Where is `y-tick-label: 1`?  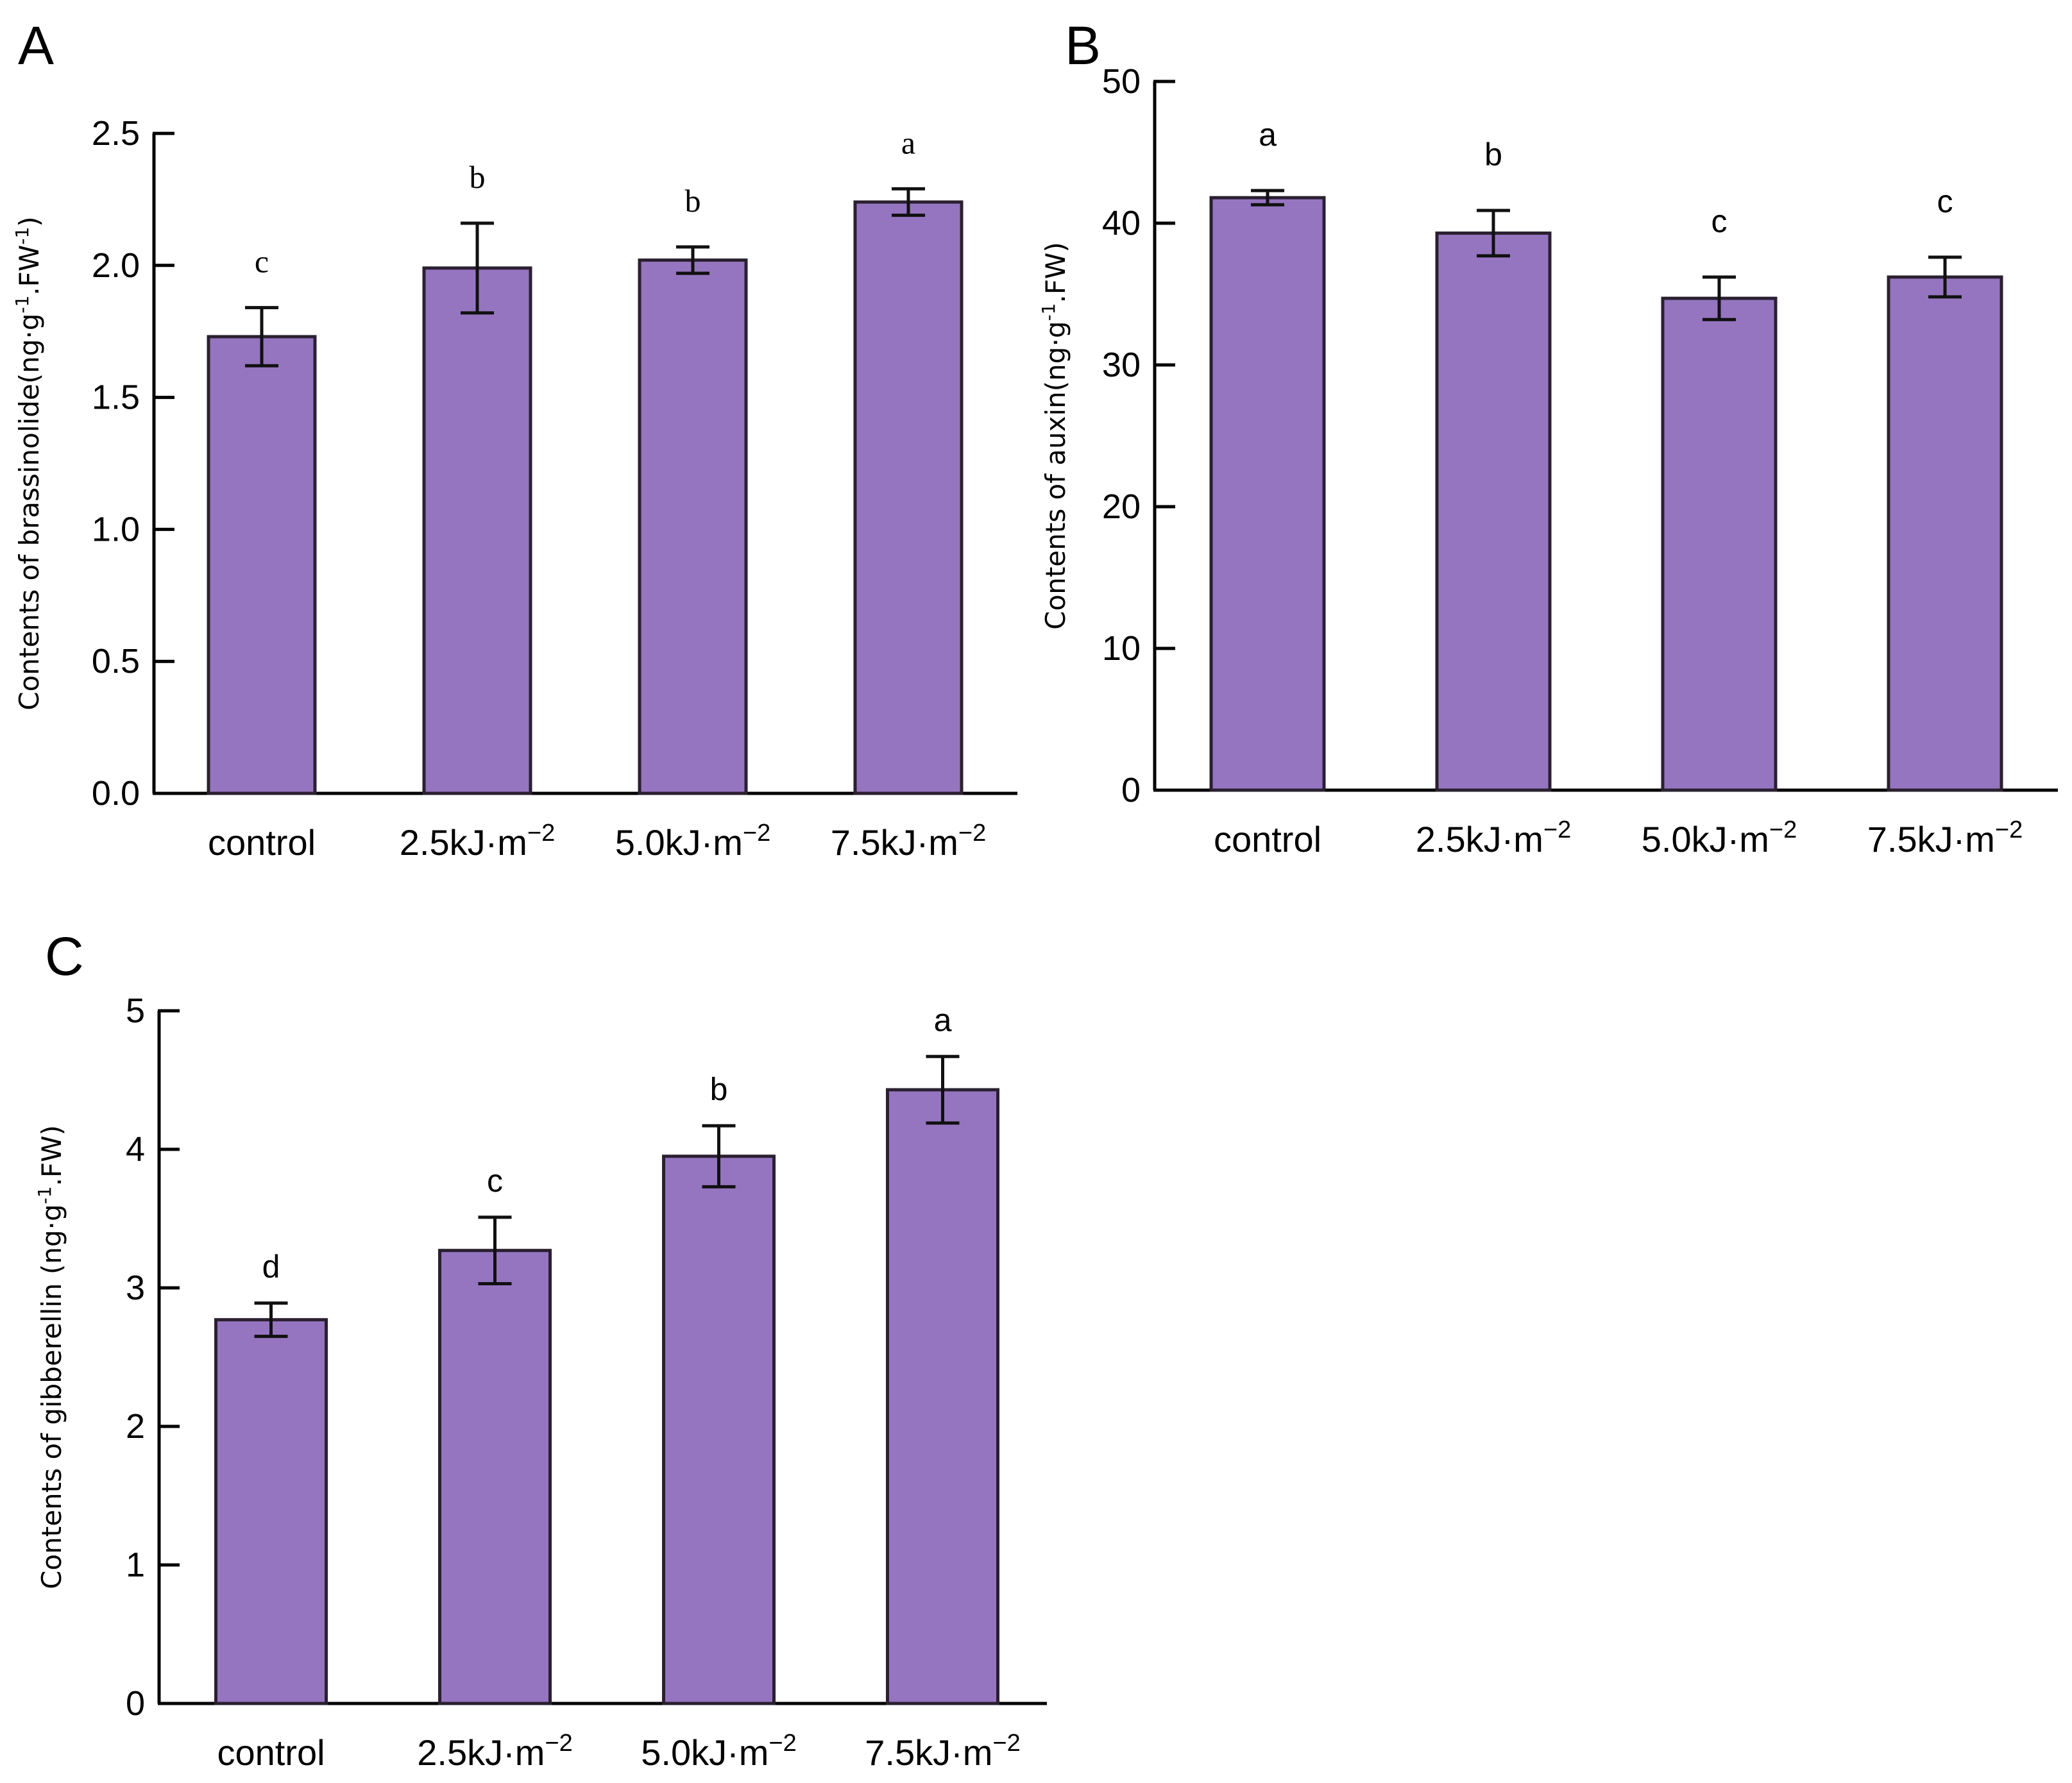
y-tick-label: 1 is located at coordinates (135, 1565).